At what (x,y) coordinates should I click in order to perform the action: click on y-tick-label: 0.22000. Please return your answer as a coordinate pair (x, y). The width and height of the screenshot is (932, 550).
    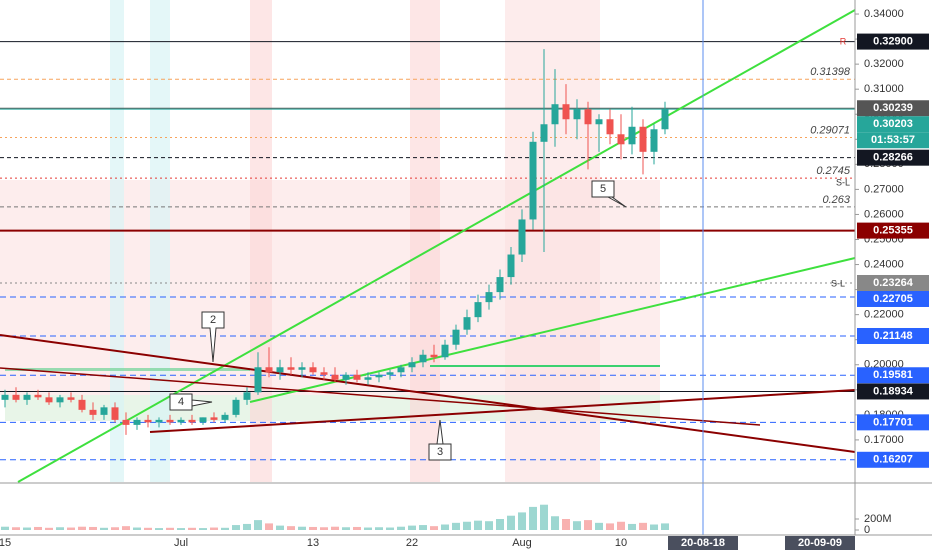
    Looking at the image, I should click on (884, 315).